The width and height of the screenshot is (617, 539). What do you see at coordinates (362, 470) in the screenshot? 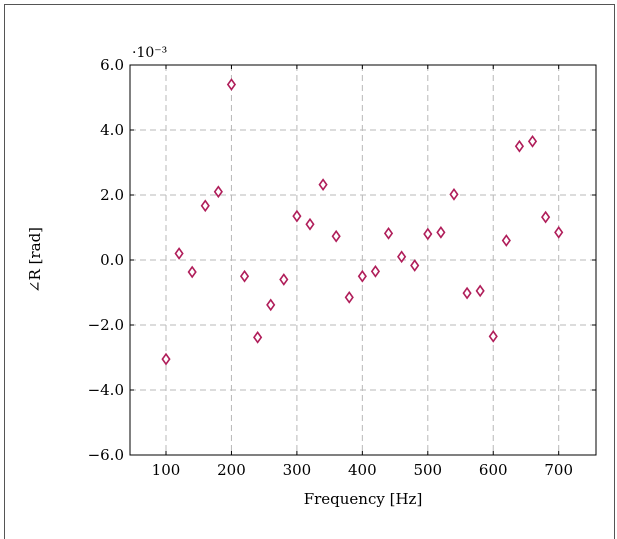
I see `x-tick-label: 400` at bounding box center [362, 470].